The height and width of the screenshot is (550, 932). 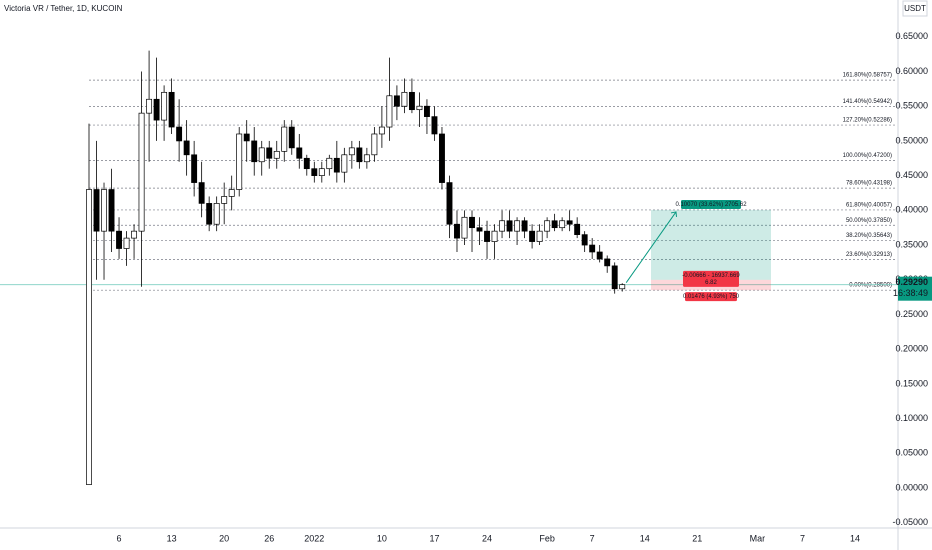 I want to click on y-tick-label: 0.65000, so click(x=911, y=36).